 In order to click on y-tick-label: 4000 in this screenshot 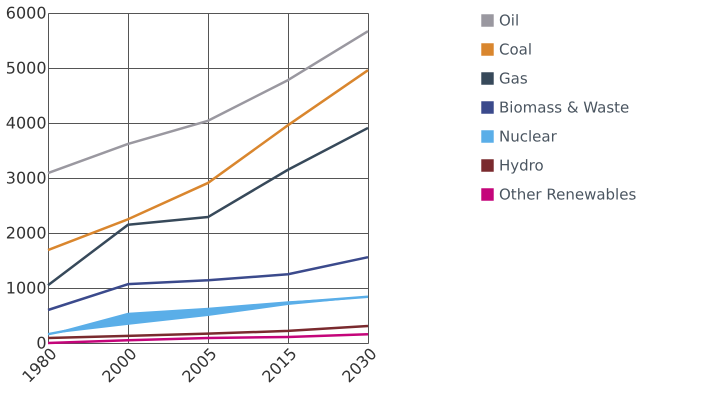, I will do `click(26, 123)`.